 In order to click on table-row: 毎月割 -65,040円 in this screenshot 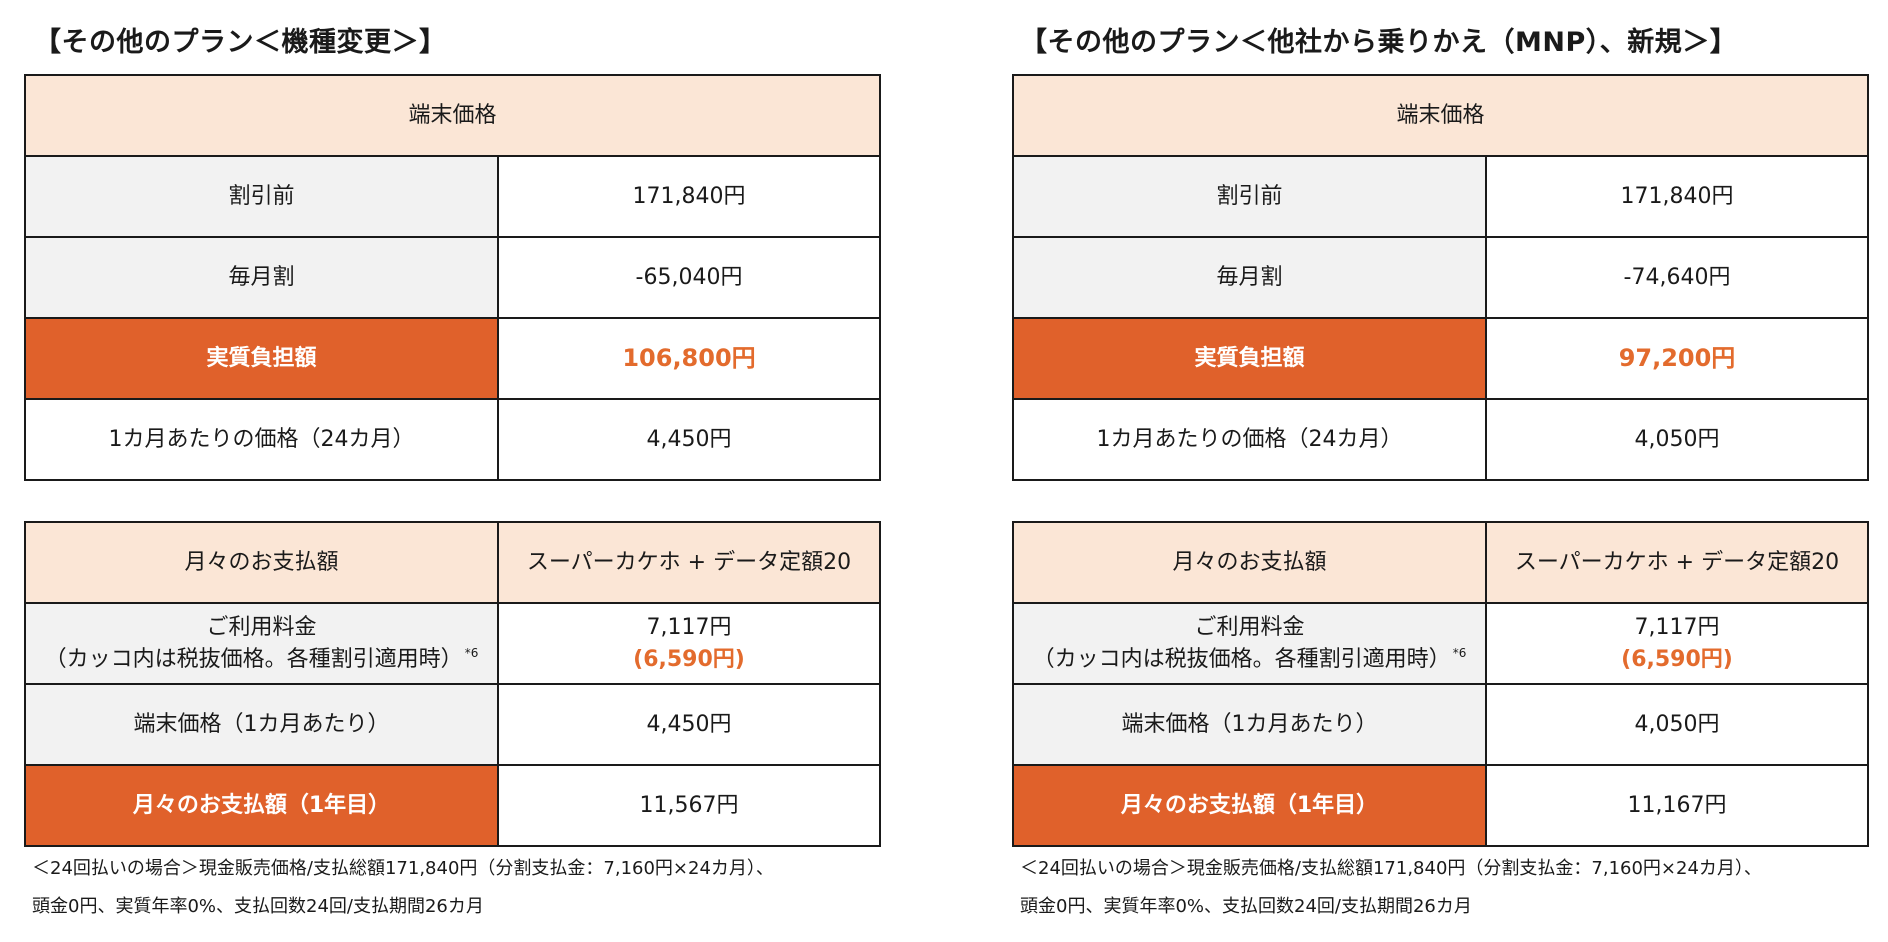, I will do `click(453, 277)`.